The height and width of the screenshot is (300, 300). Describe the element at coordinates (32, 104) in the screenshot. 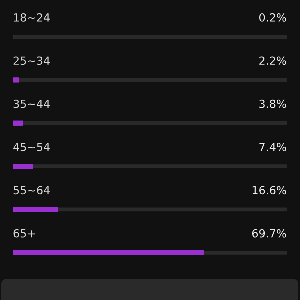

I see `y-tick-label: 35~44` at that location.